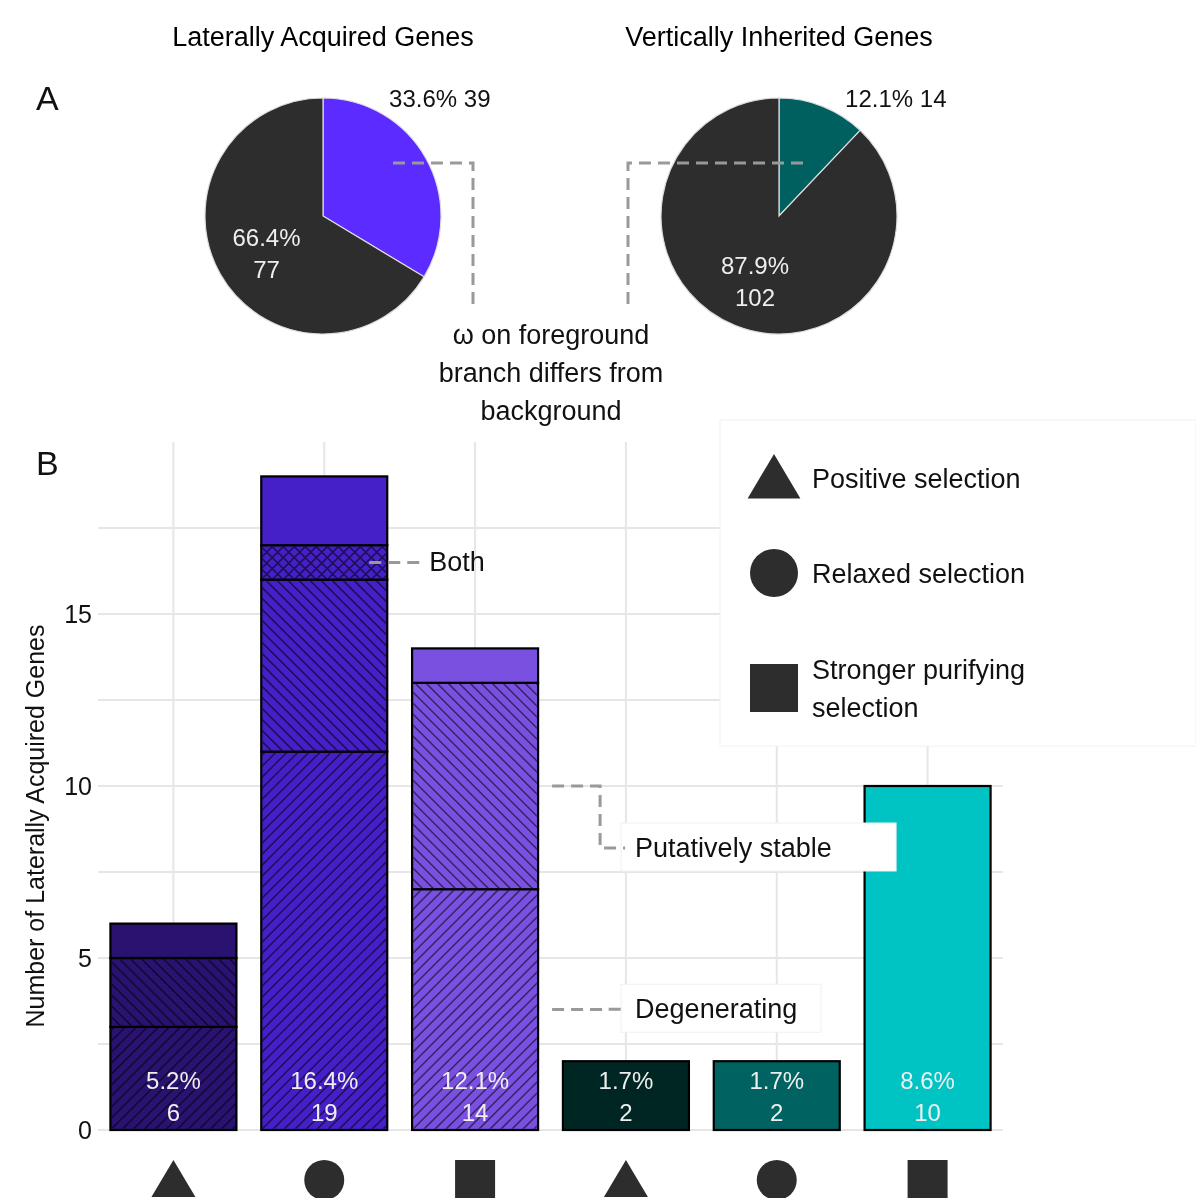  What do you see at coordinates (47, 98) in the screenshot?
I see `text: A` at bounding box center [47, 98].